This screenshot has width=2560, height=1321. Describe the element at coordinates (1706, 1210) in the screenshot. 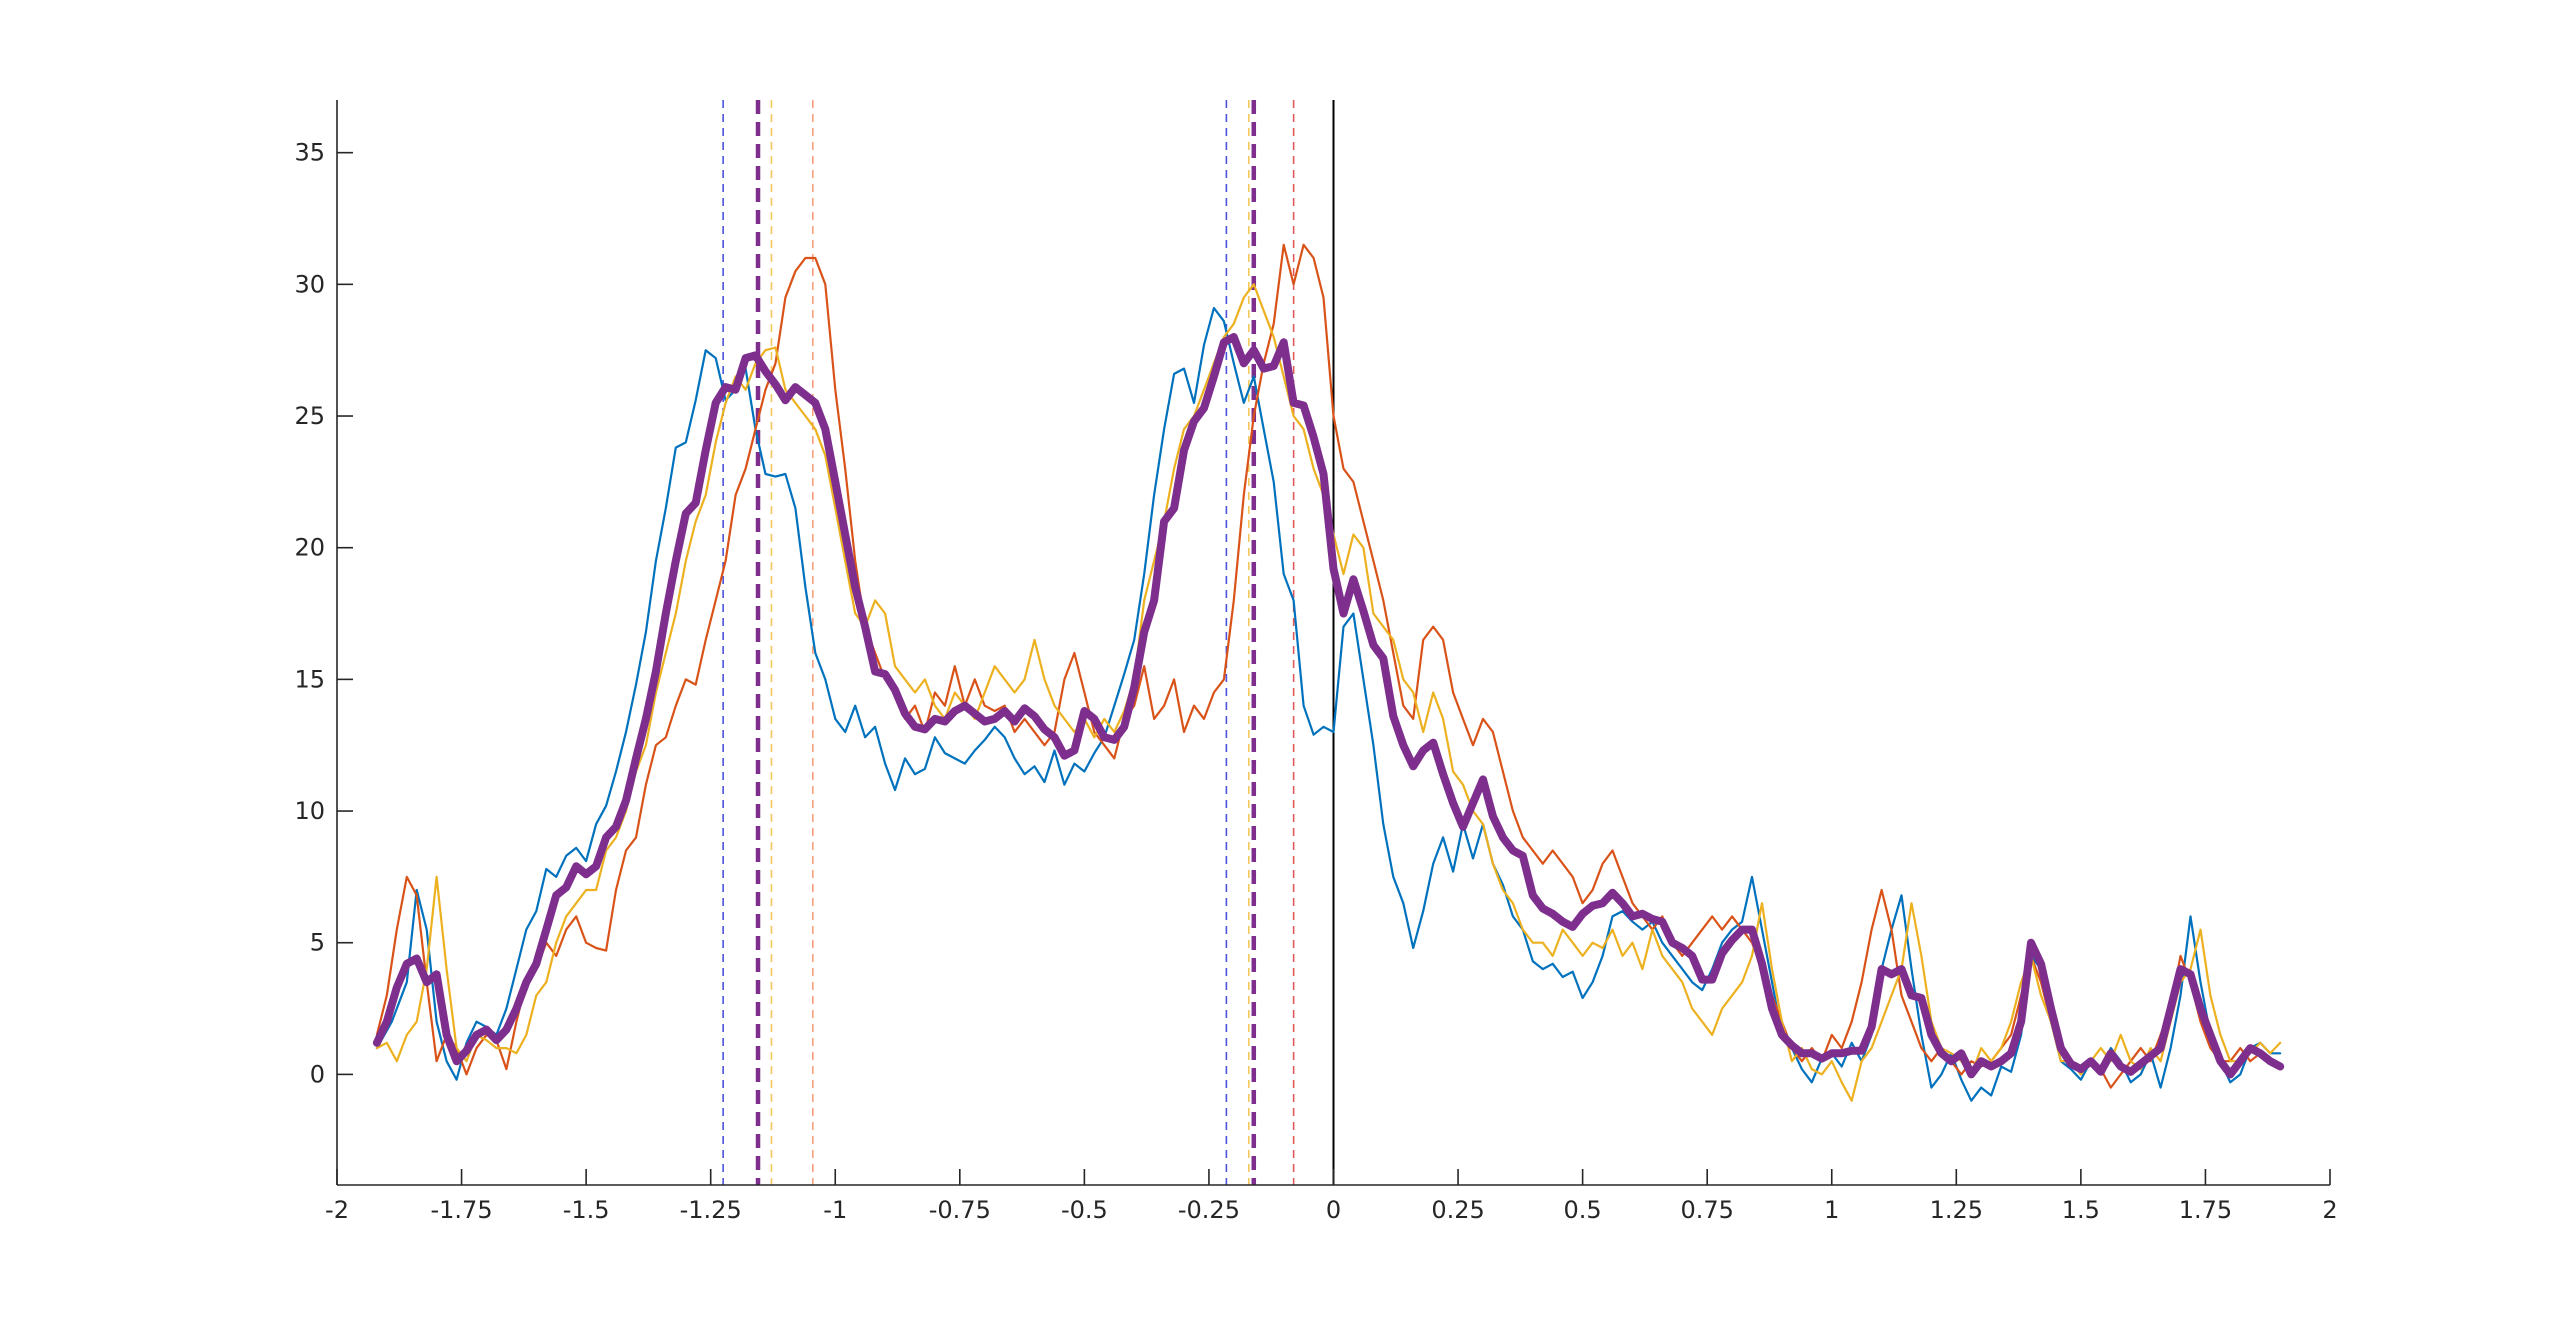

I see `x-tick-label: 0.75` at that location.